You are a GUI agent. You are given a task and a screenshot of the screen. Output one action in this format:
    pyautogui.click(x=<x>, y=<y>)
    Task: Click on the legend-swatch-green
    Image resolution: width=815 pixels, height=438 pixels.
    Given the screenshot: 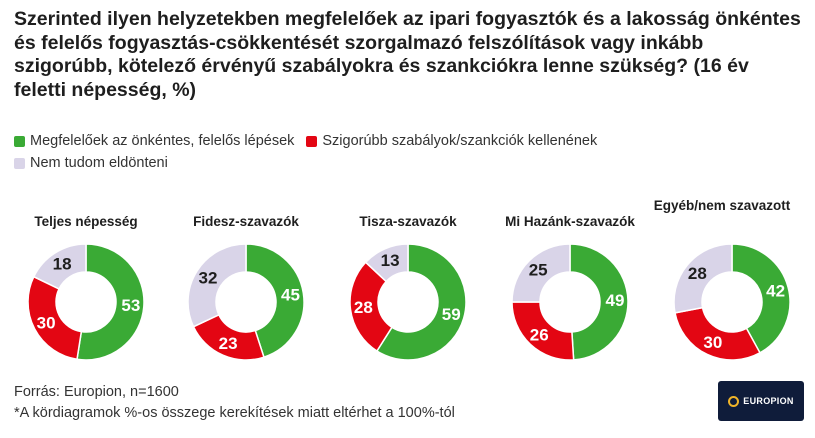 What is the action you would take?
    pyautogui.click(x=19, y=141)
    